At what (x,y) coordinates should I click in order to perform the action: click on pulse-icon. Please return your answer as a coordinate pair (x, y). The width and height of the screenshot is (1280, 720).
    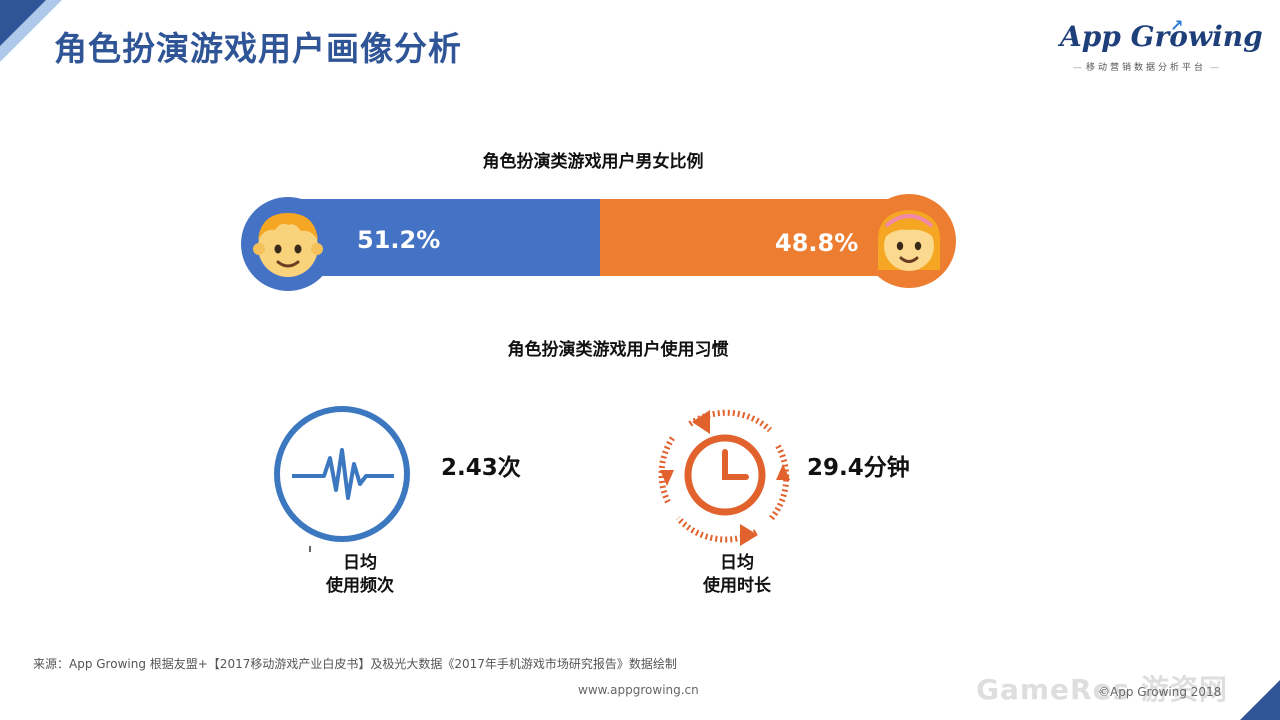
    Looking at the image, I should click on (342, 479).